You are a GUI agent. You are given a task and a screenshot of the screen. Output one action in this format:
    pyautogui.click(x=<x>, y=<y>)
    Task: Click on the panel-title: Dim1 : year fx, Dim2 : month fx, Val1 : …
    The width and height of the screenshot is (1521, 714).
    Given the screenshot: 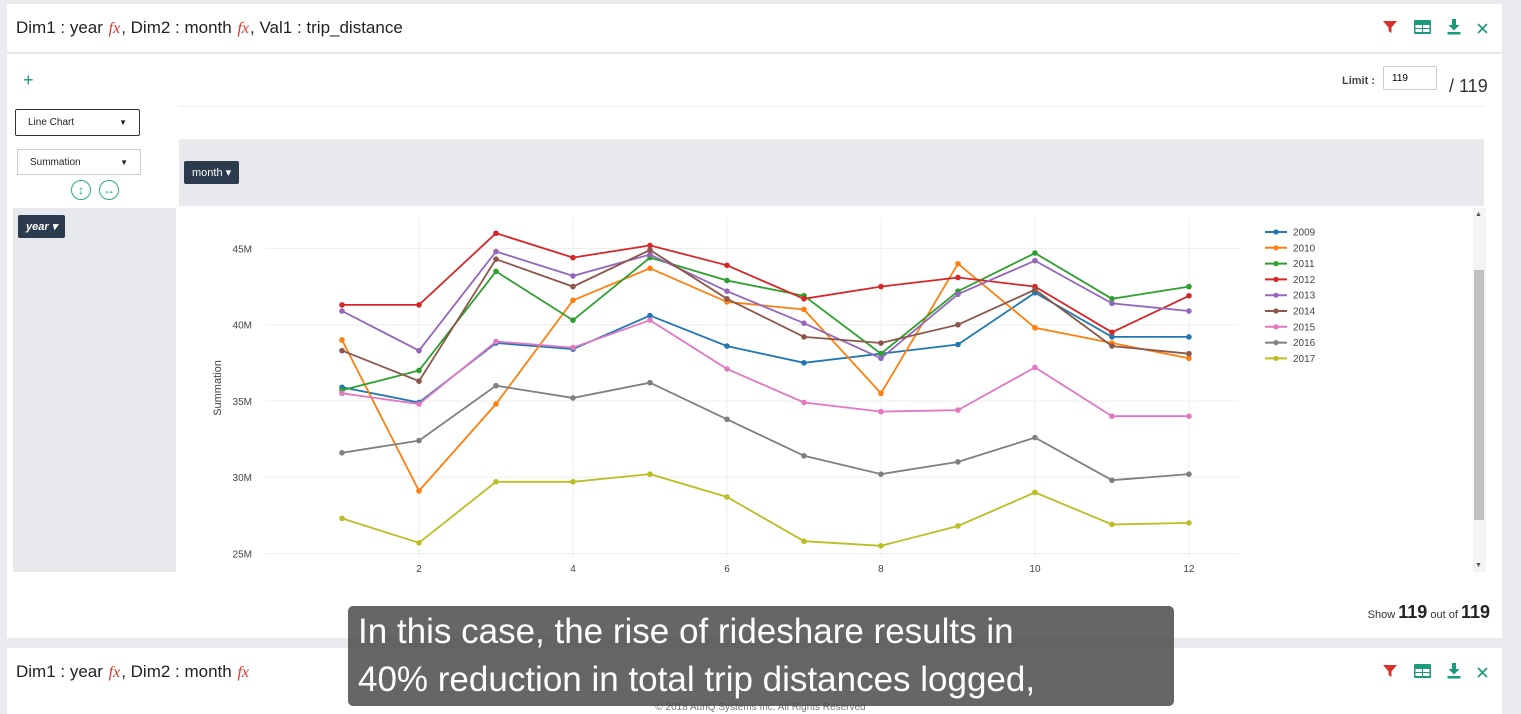 What is the action you would take?
    pyautogui.click(x=209, y=28)
    